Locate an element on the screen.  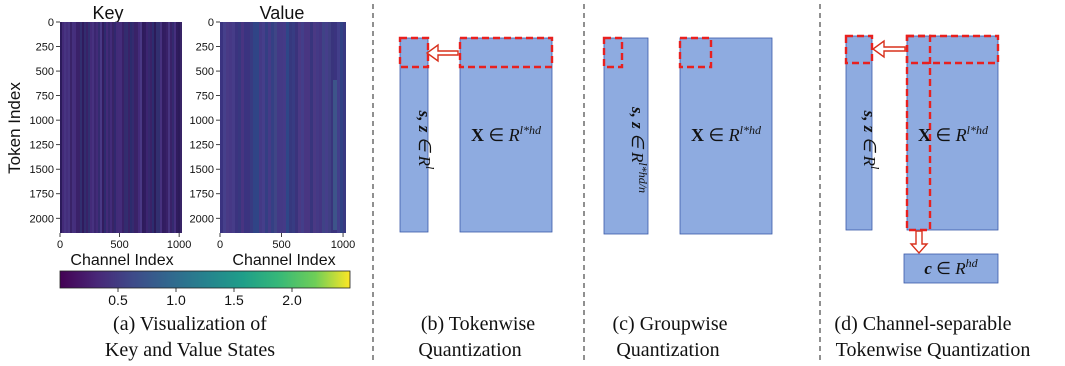
token-highlight-big-b is located at coordinates (506, 52).